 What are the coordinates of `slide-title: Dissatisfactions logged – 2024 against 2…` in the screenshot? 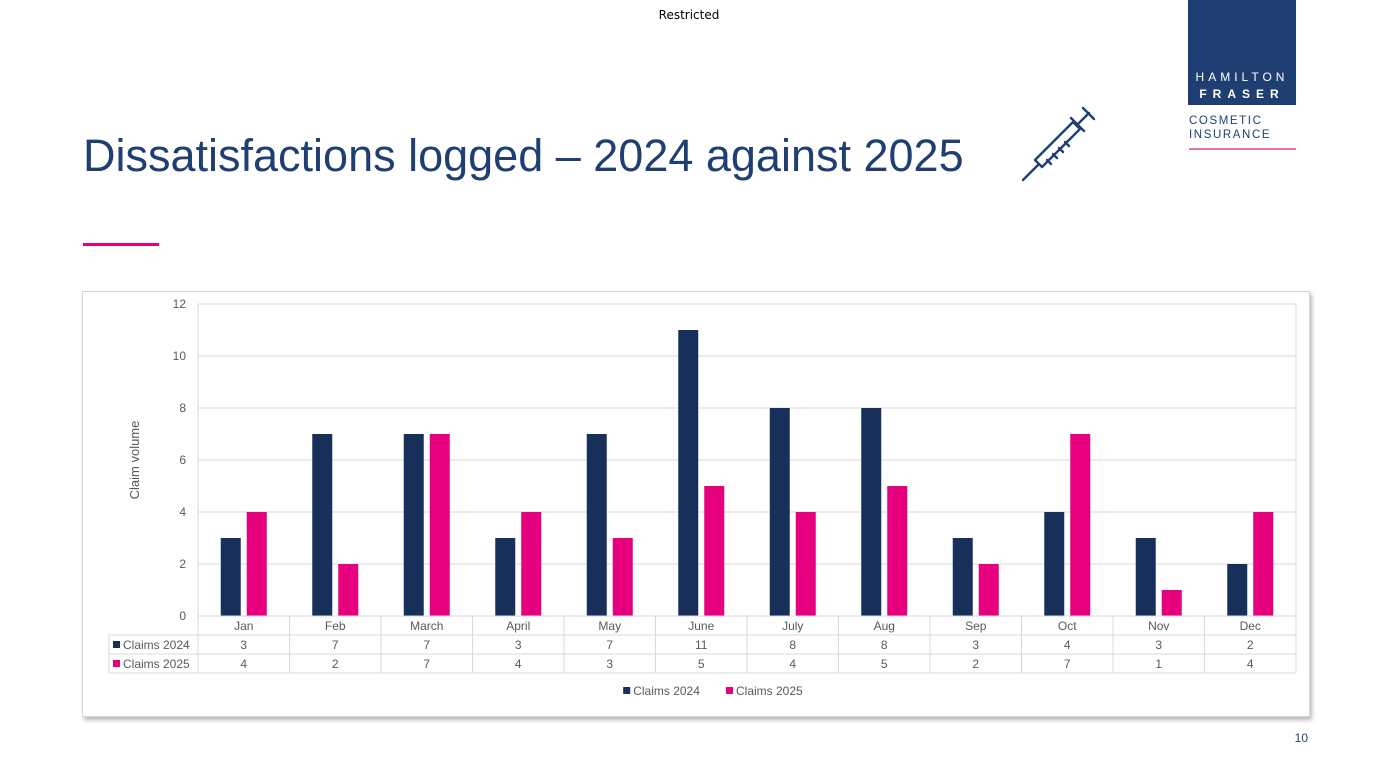 It's located at (523, 155).